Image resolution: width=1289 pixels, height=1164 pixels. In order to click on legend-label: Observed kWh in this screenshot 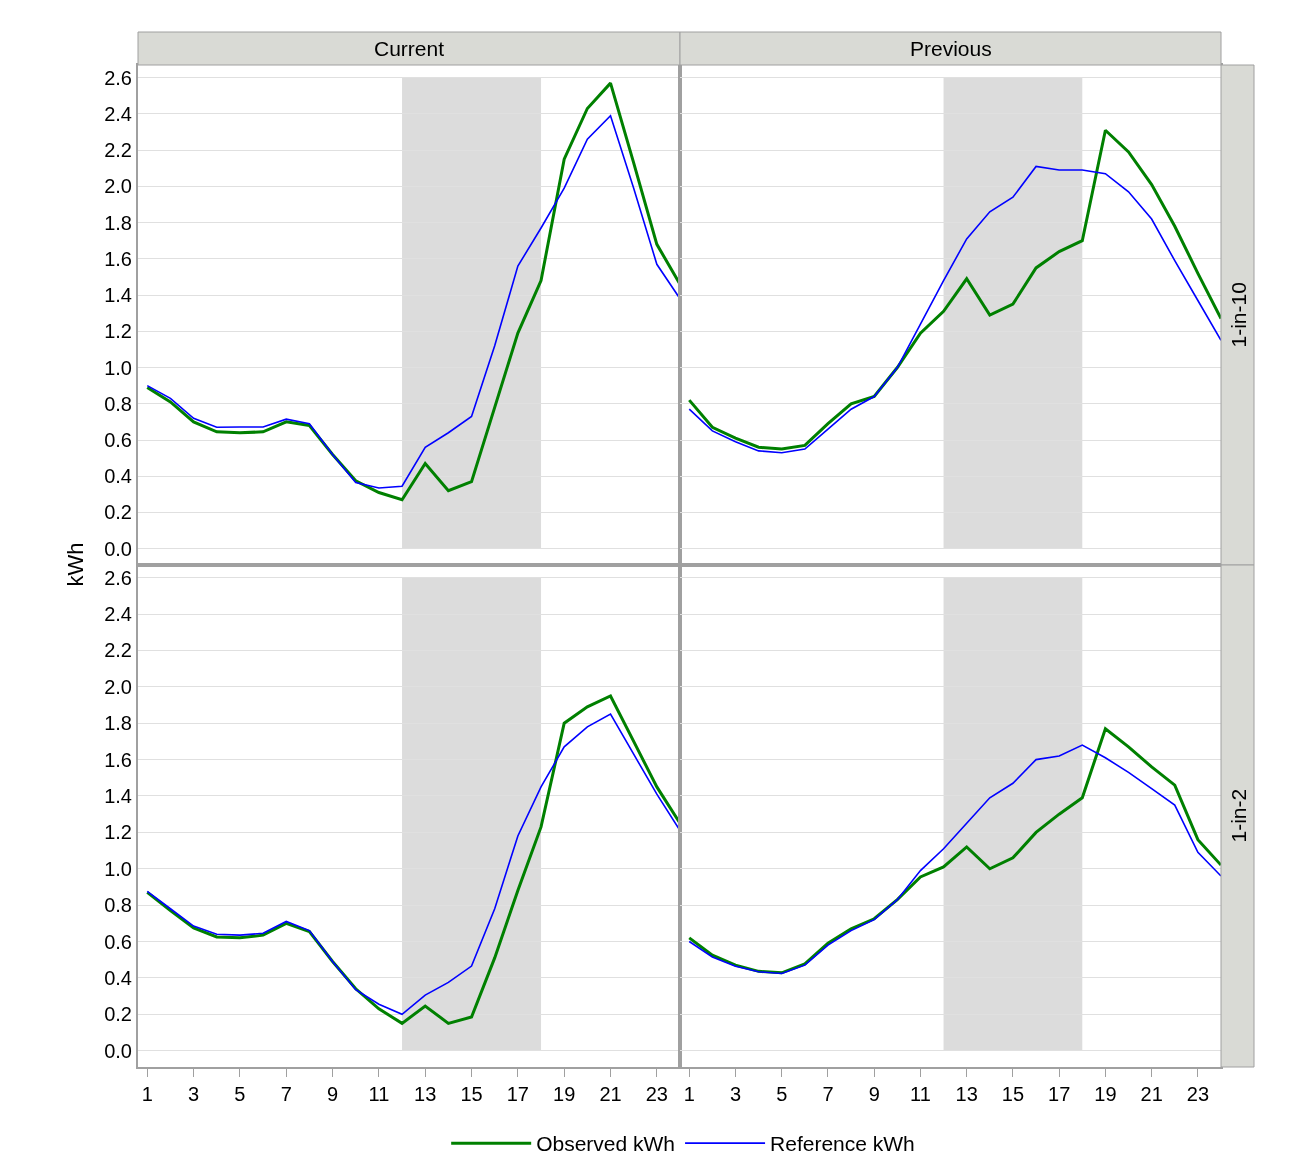, I will do `click(606, 1144)`.